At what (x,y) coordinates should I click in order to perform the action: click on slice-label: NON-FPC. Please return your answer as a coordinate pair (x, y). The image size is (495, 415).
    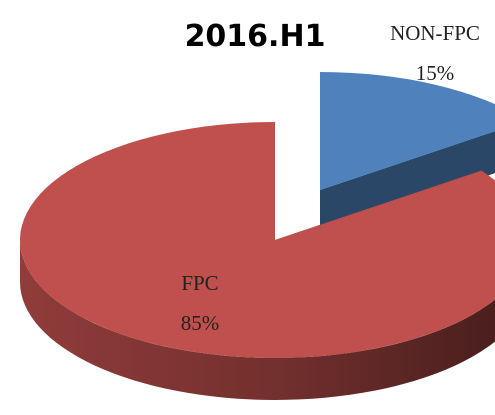
    Looking at the image, I should click on (435, 33).